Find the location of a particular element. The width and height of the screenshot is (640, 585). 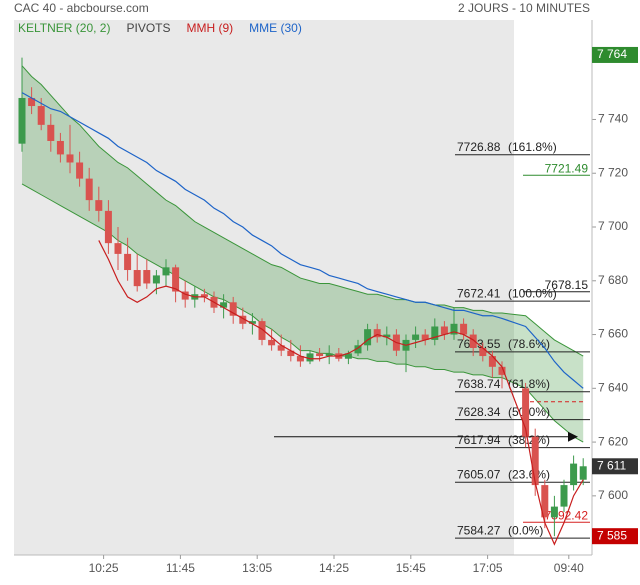

x-tick-label: 15:45 is located at coordinates (411, 568).